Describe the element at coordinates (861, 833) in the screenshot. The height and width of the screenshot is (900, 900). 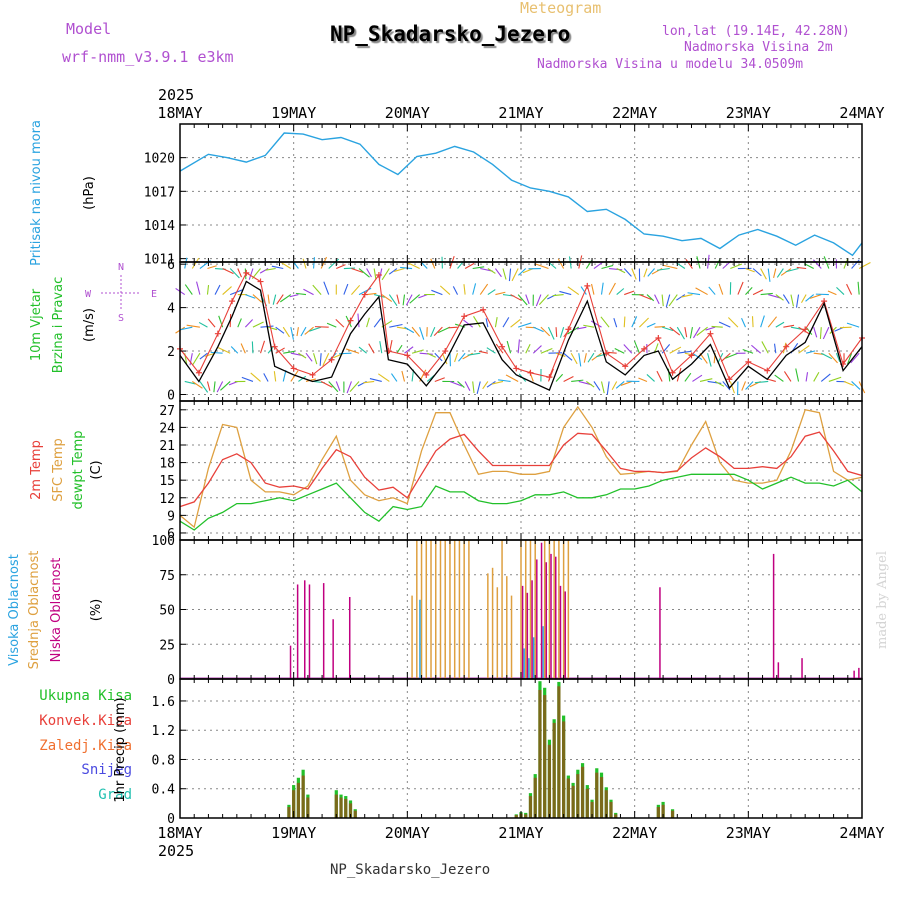
I see `bottom-day-label: 24MAY` at that location.